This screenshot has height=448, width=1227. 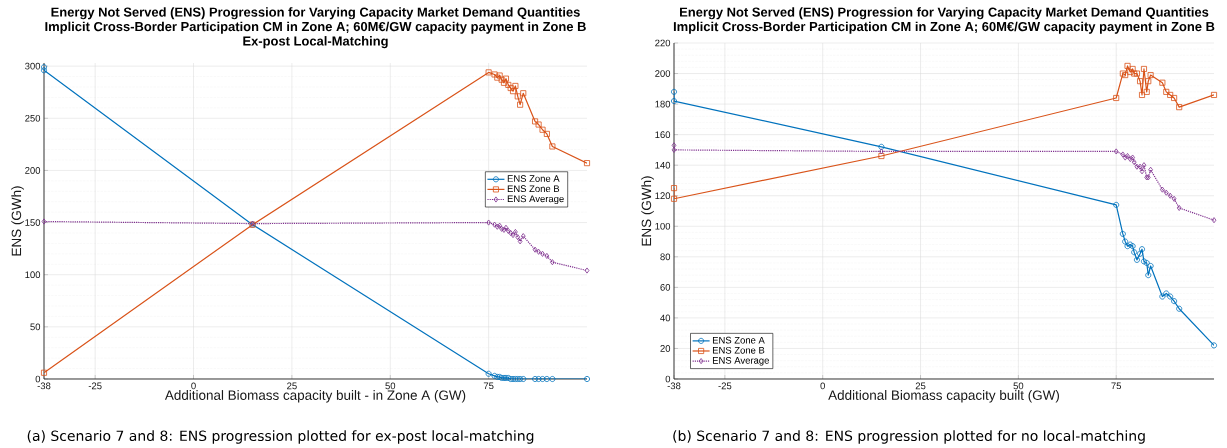 What do you see at coordinates (663, 43) in the screenshot?
I see `y-tick-label: 220` at bounding box center [663, 43].